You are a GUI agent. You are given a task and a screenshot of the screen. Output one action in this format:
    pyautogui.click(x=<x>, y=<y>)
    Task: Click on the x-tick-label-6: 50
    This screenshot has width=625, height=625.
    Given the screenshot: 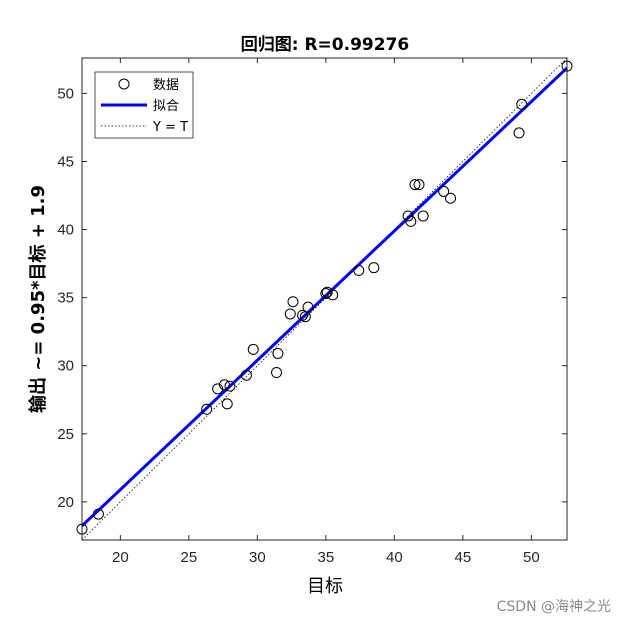 What is the action you would take?
    pyautogui.click(x=531, y=557)
    